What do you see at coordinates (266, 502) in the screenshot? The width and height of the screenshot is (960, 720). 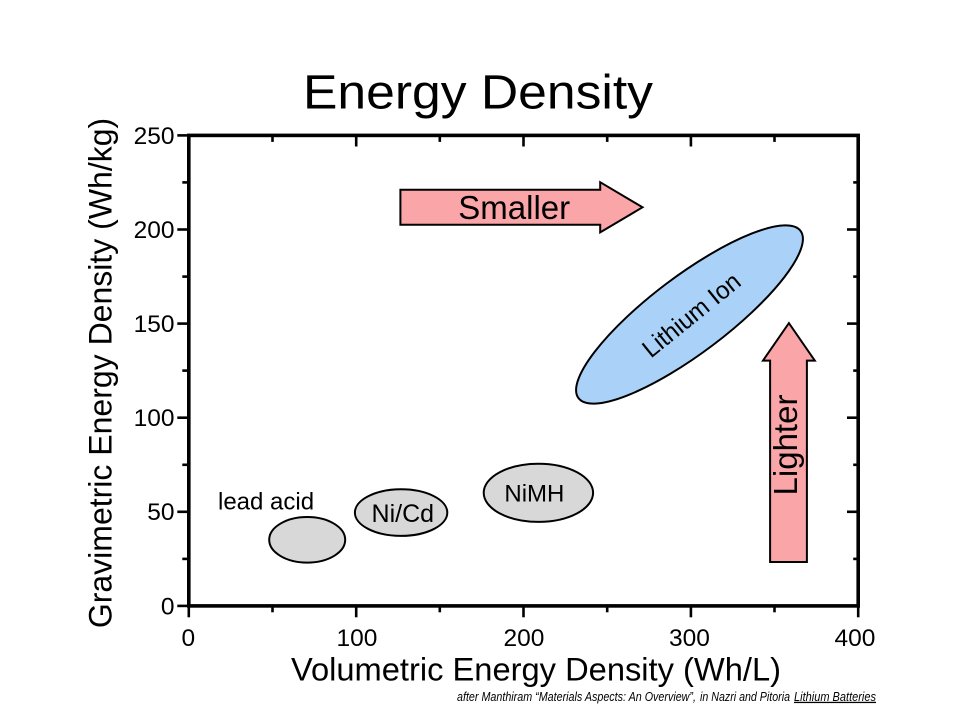 I see `svg-text: lead acid` at bounding box center [266, 502].